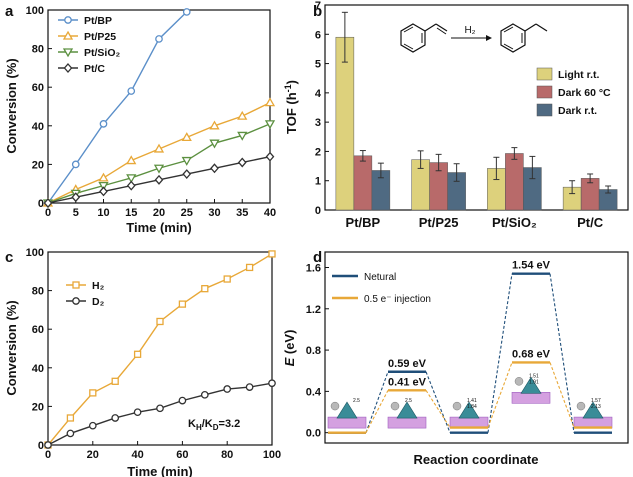  What do you see at coordinates (356, 401) in the screenshot?
I see `bond-length-label: 2.5` at bounding box center [356, 401].